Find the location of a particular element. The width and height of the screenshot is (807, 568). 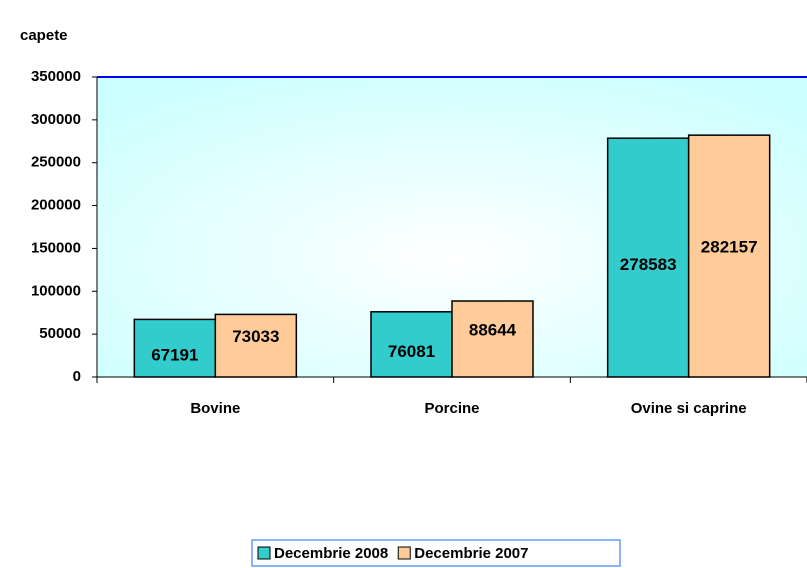

data-label: 73033 is located at coordinates (255, 336).